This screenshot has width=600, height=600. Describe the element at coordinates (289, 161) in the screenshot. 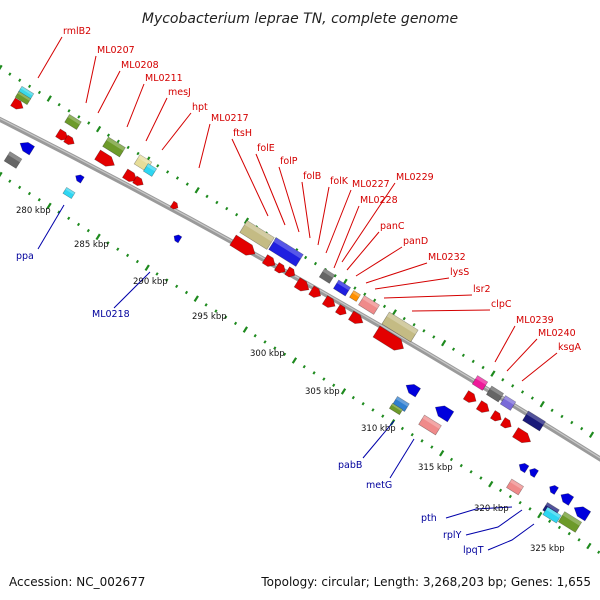

I see `gene-label: folP` at that location.